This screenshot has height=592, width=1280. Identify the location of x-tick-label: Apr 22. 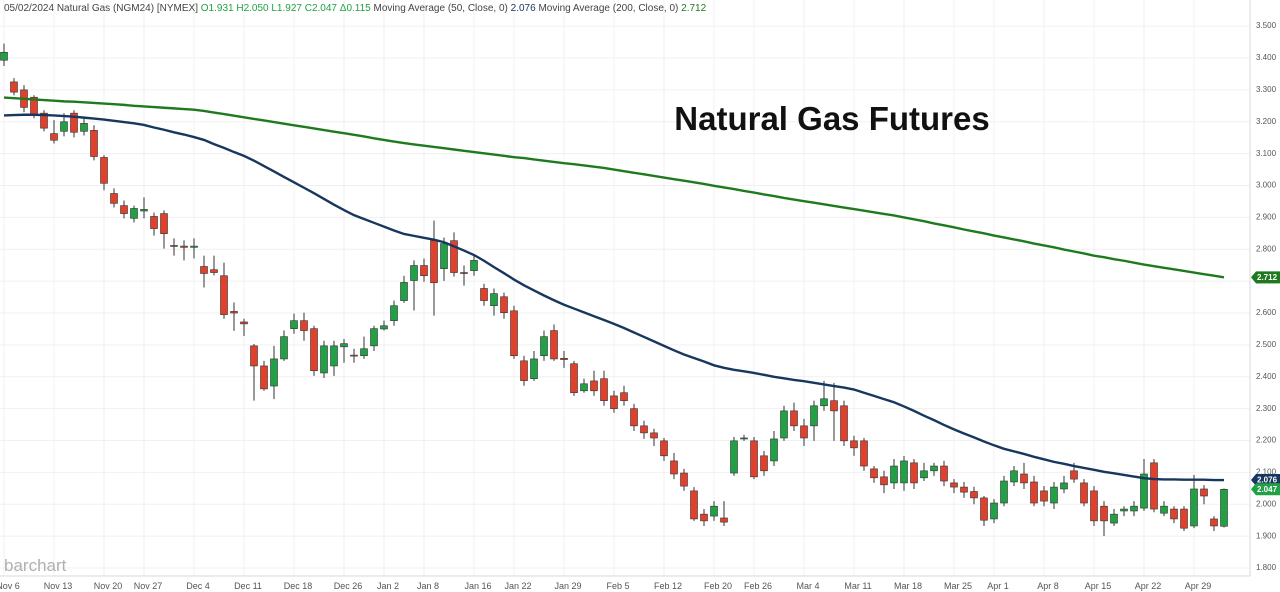
(1148, 586).